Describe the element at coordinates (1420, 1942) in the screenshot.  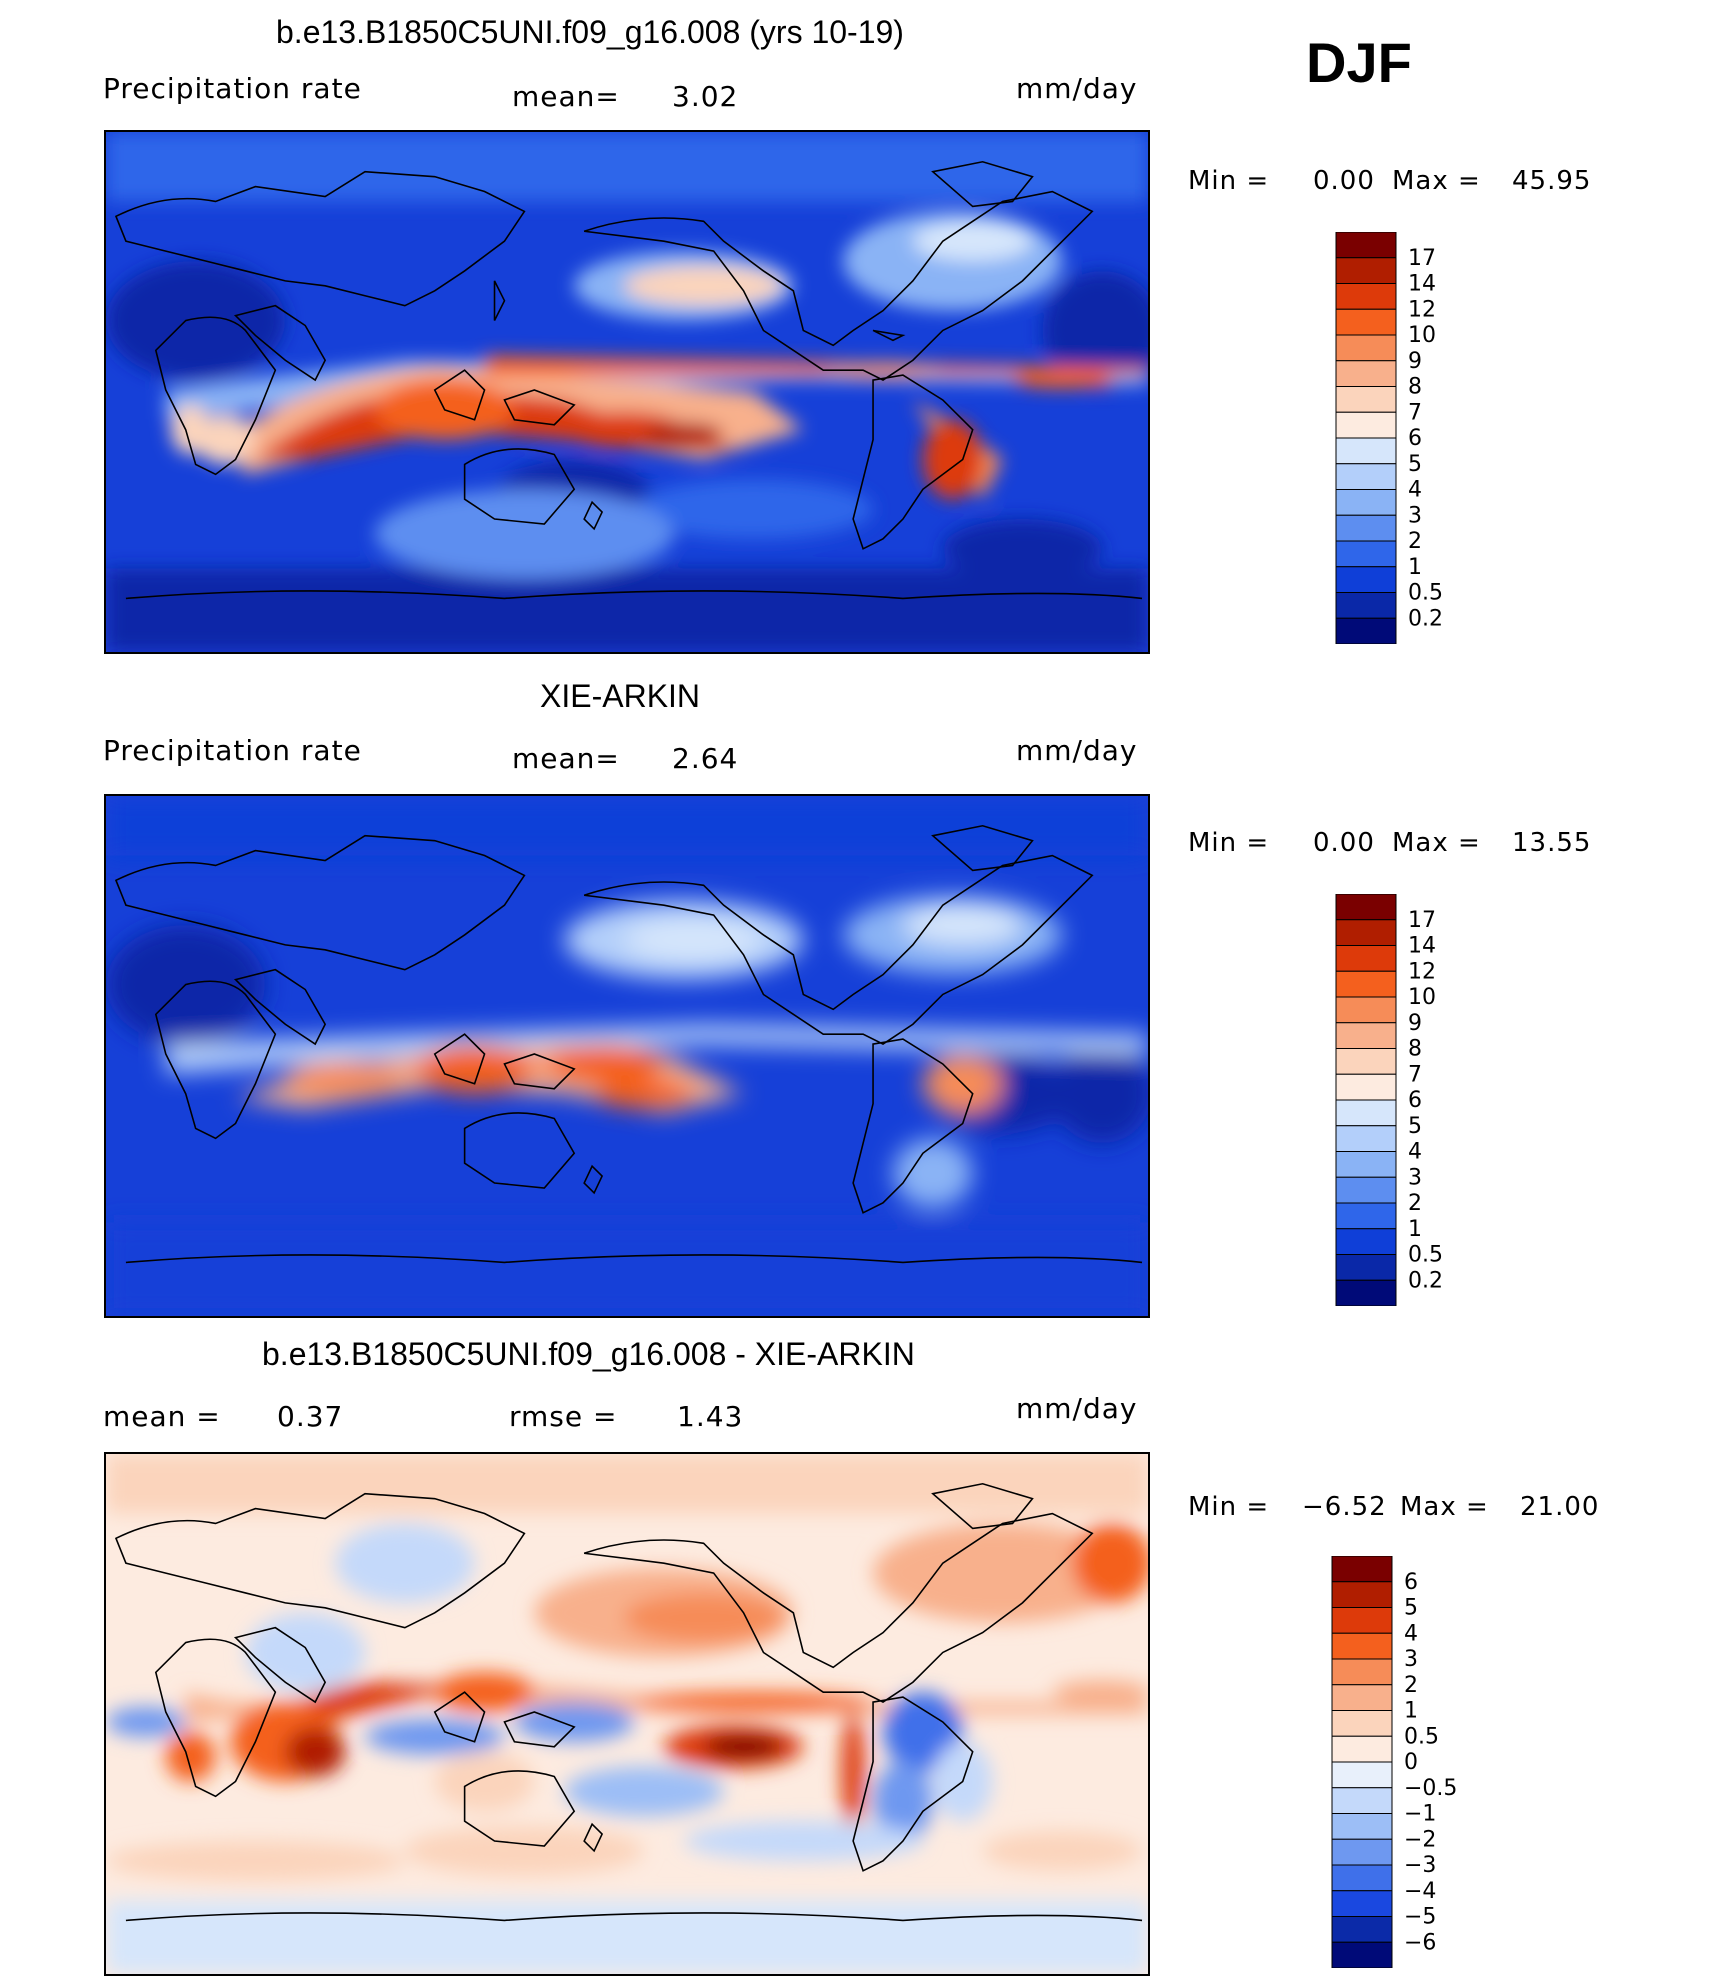
I see `colorbar-tick-label: −6` at that location.